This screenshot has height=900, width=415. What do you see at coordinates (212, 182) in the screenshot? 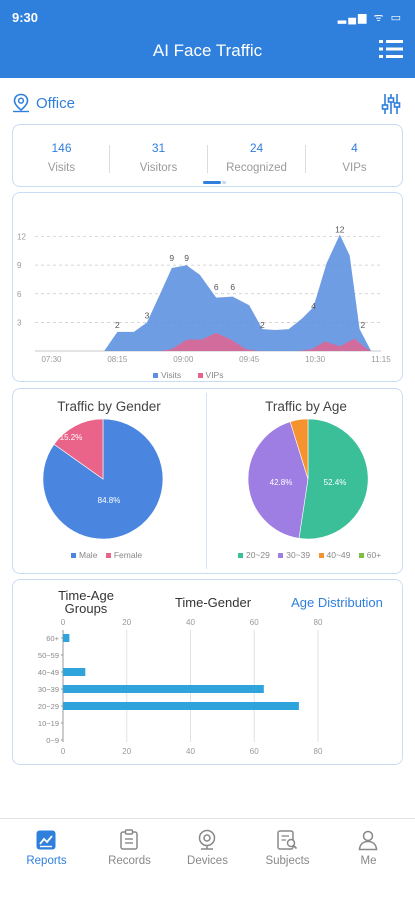
I see `pager-indicator` at bounding box center [212, 182].